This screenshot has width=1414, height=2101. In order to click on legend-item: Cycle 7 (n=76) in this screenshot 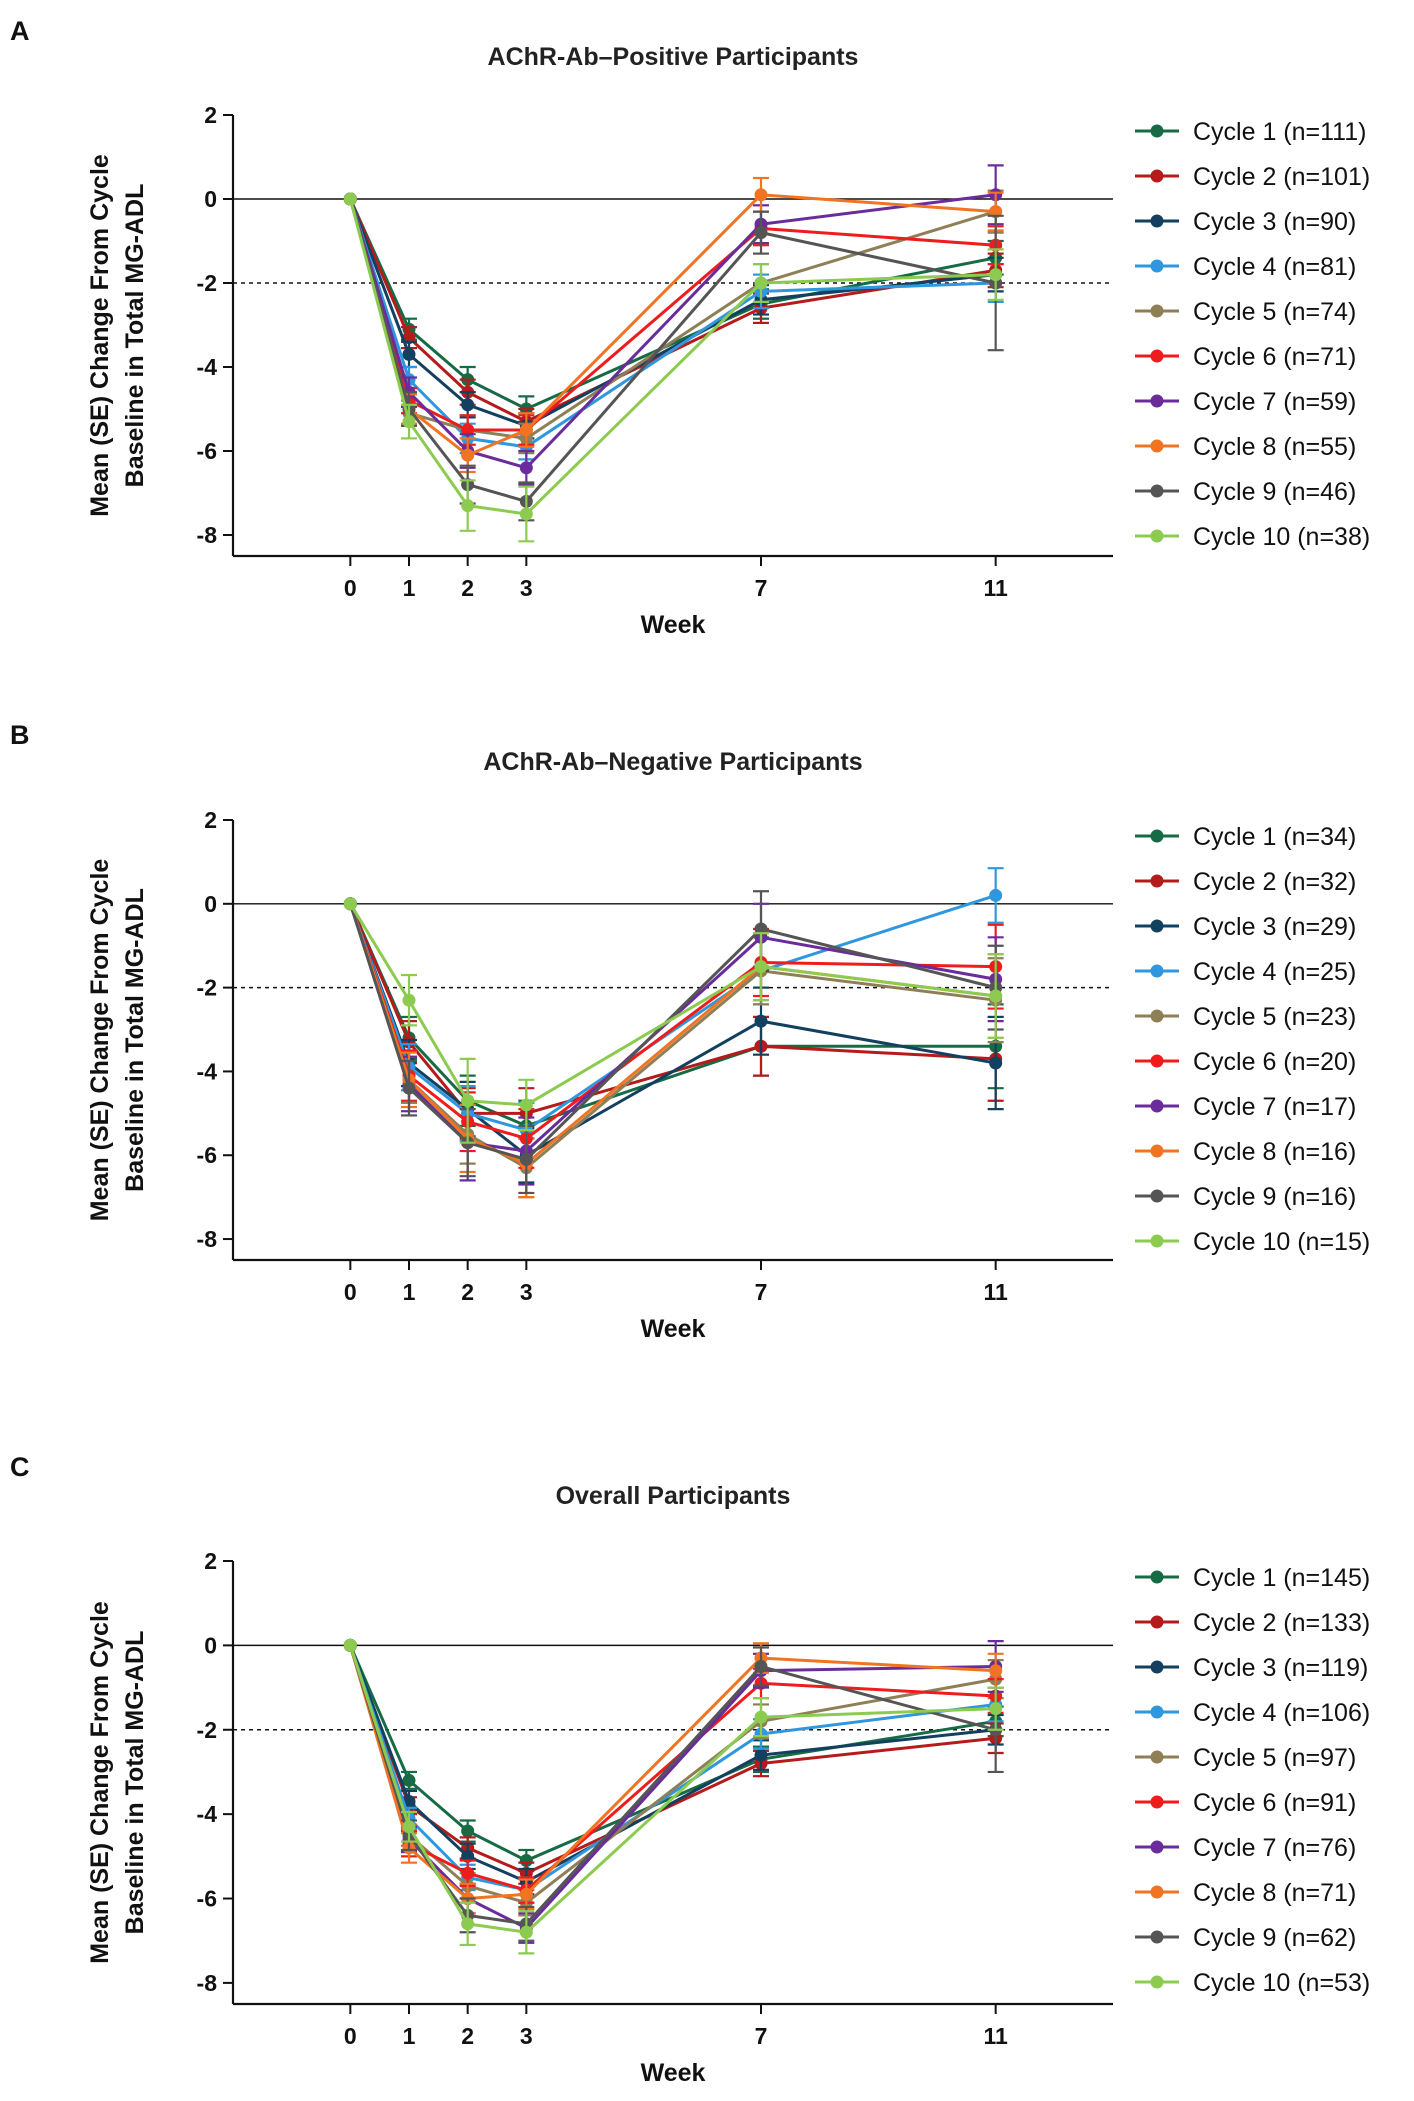, I will do `click(1245, 1848)`.